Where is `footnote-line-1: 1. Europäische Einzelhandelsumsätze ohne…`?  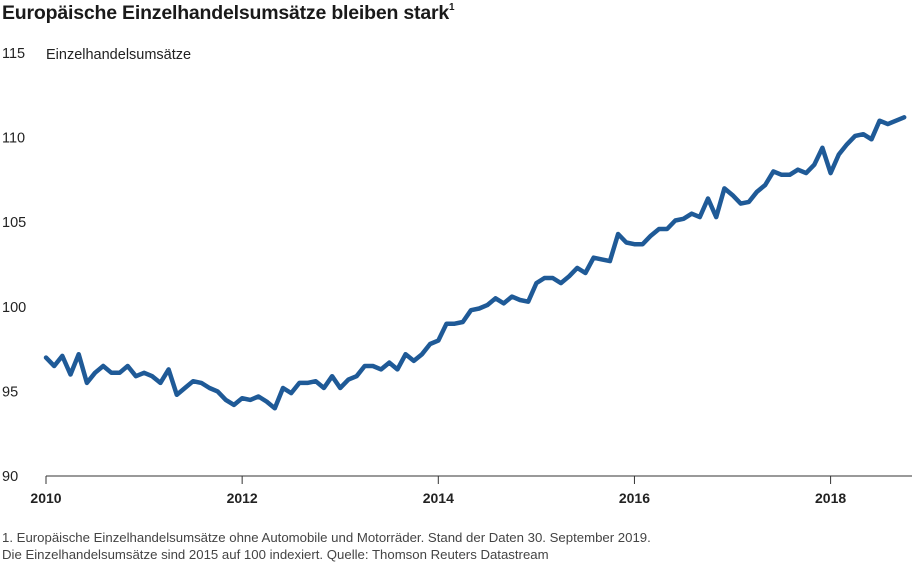 footnote-line-1: 1. Europäische Einzelhandelsumsätze ohne… is located at coordinates (326, 537).